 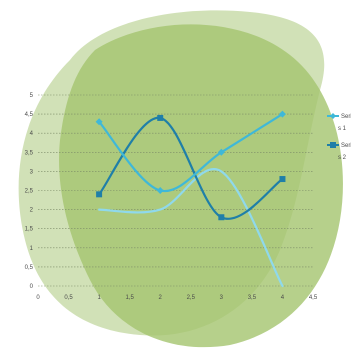 I want to click on y-tick-label: 2,5, so click(x=29, y=192).